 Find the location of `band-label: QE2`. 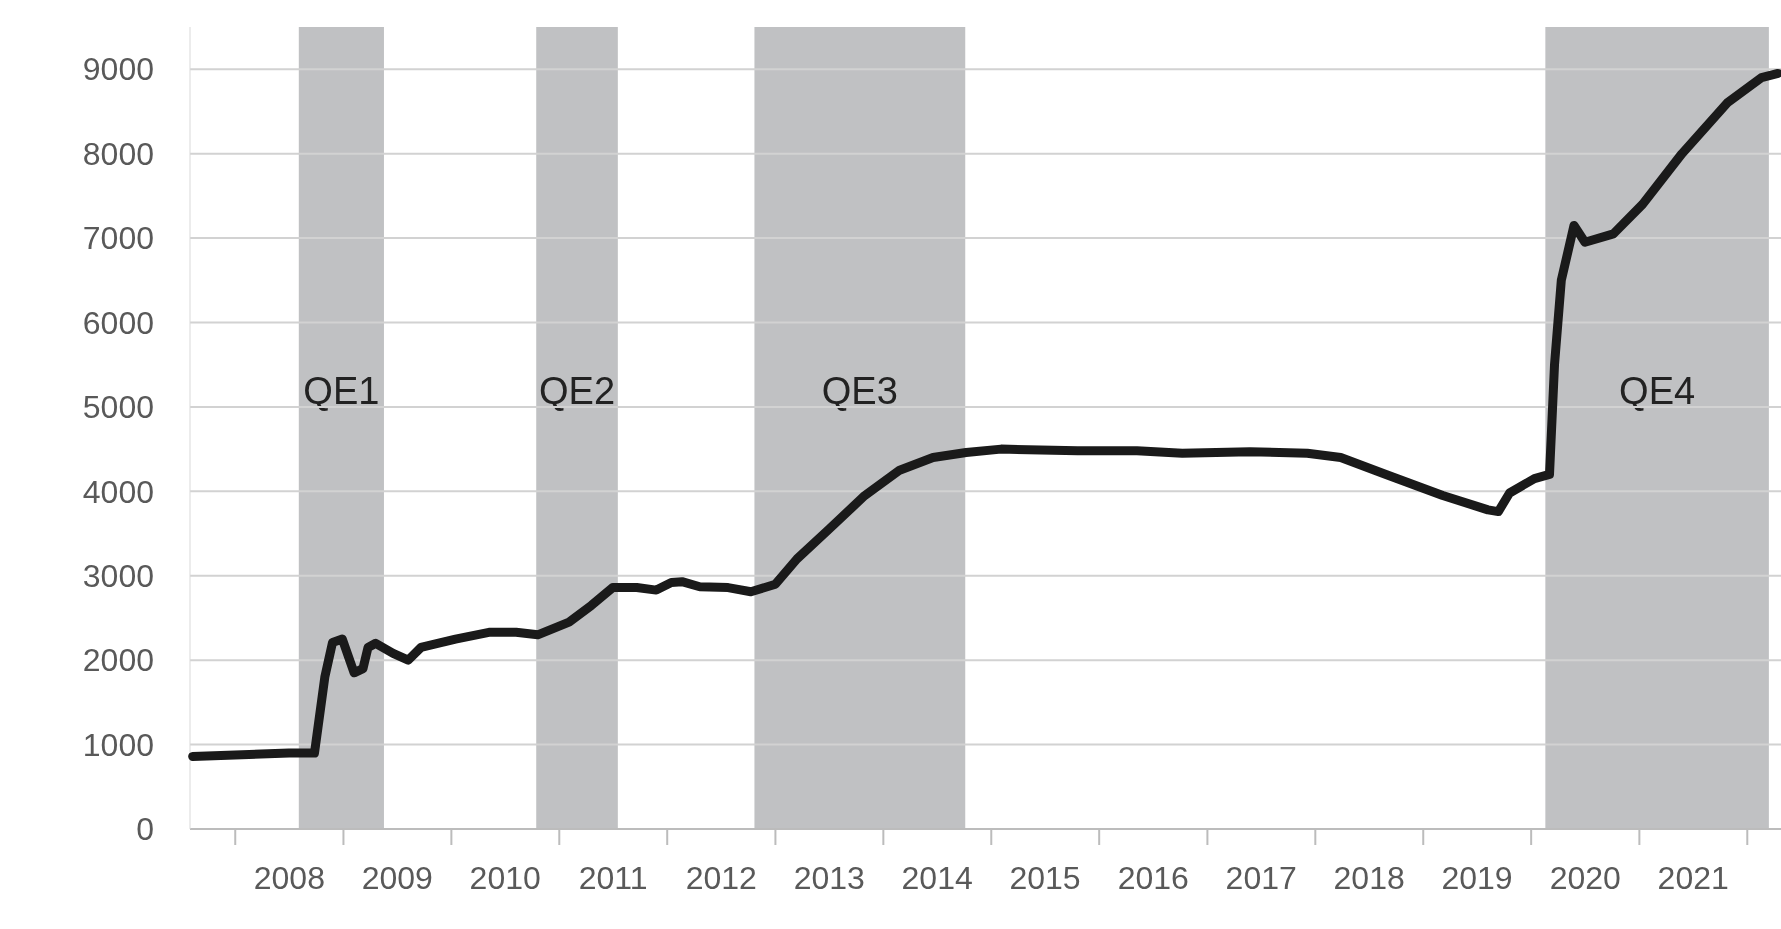

band-label: QE2 is located at coordinates (577, 390).